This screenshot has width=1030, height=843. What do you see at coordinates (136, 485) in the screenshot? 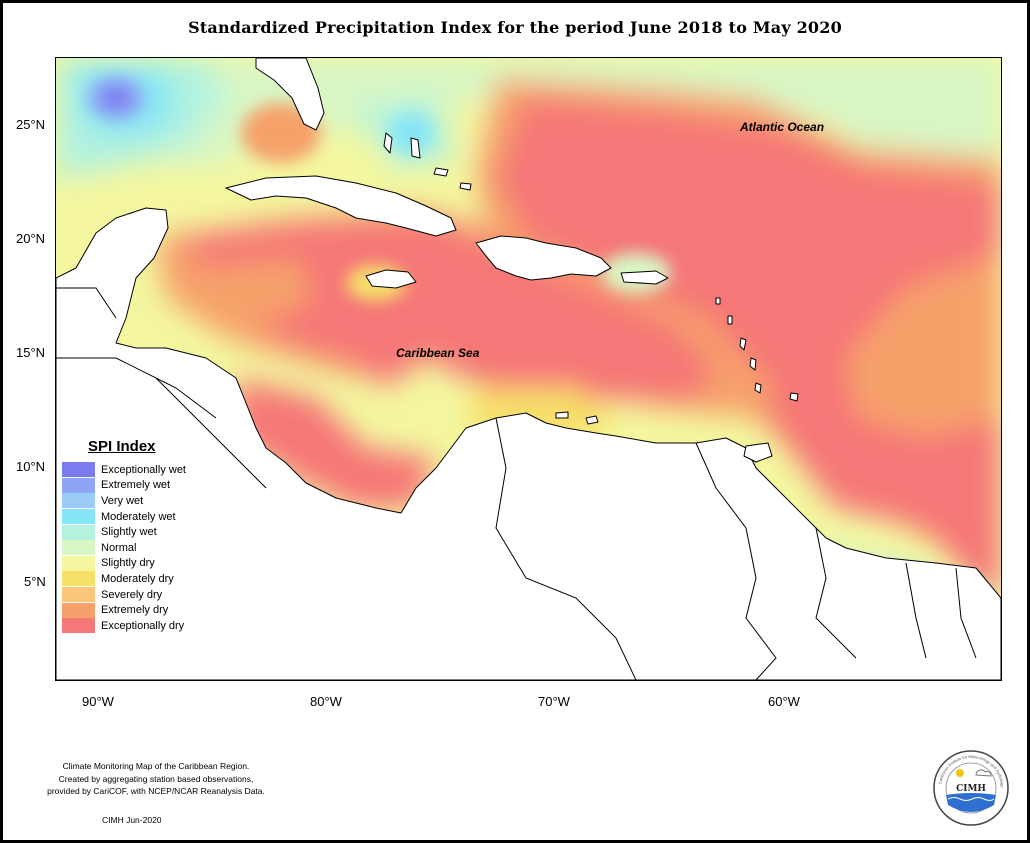
I see `legend-label: Extremely wet` at bounding box center [136, 485].